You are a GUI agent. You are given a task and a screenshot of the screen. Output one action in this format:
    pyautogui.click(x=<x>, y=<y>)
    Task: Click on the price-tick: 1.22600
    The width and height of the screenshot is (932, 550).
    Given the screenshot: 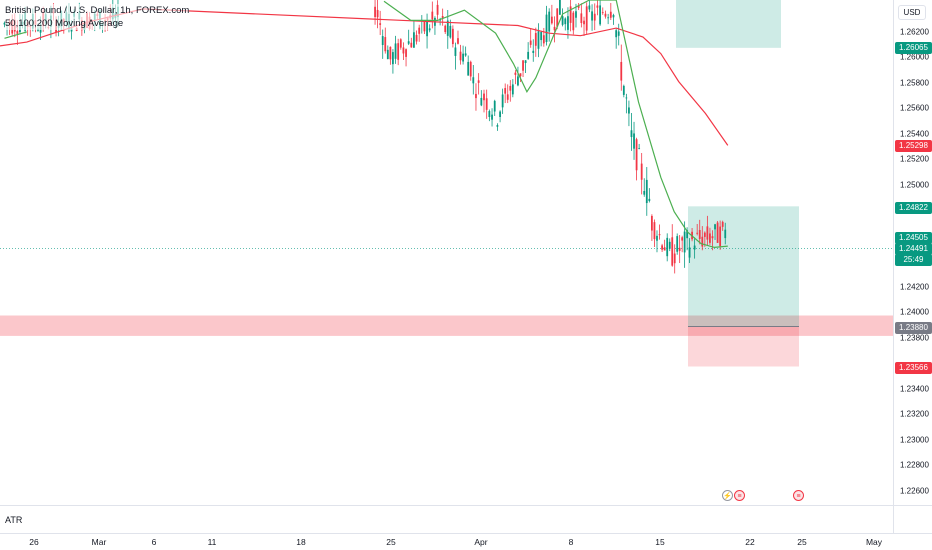 What is the action you would take?
    pyautogui.click(x=914, y=491)
    